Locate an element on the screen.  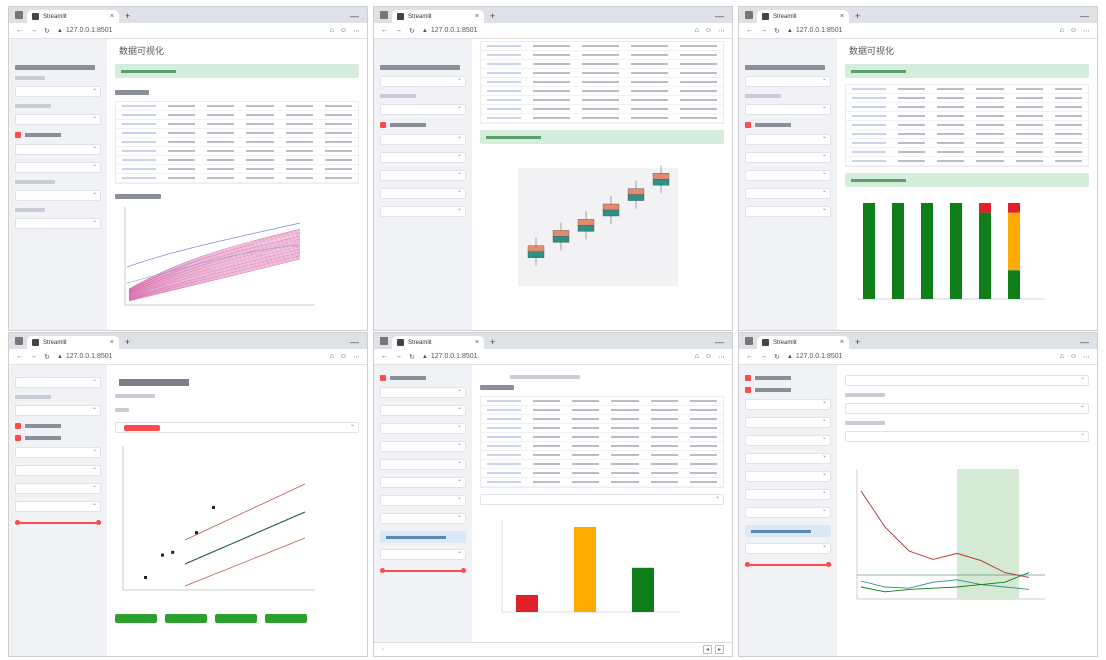
multi-line-chart is located at coordinates (947, 534).